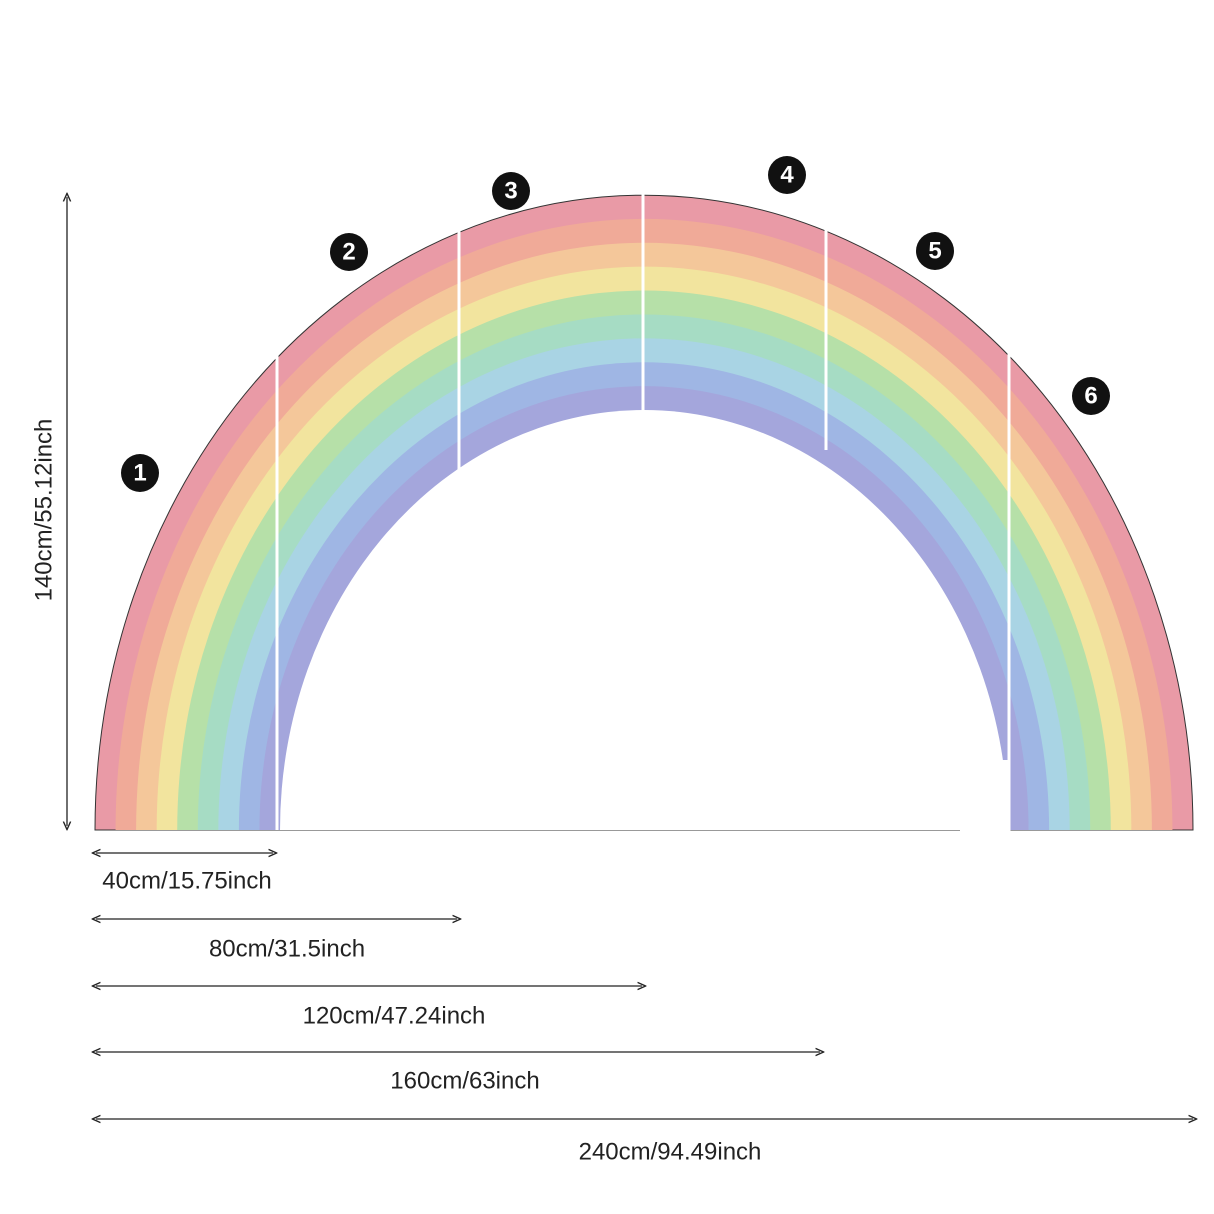  Describe the element at coordinates (348, 251) in the screenshot. I see `panel-number: 2` at that location.